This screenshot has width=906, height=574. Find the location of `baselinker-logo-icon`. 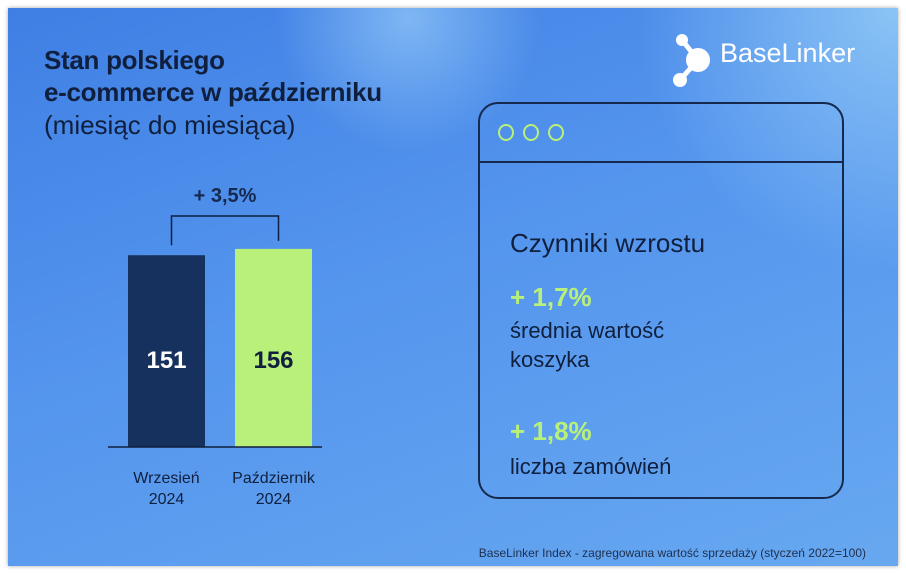

baselinker-logo-icon is located at coordinates (691, 60).